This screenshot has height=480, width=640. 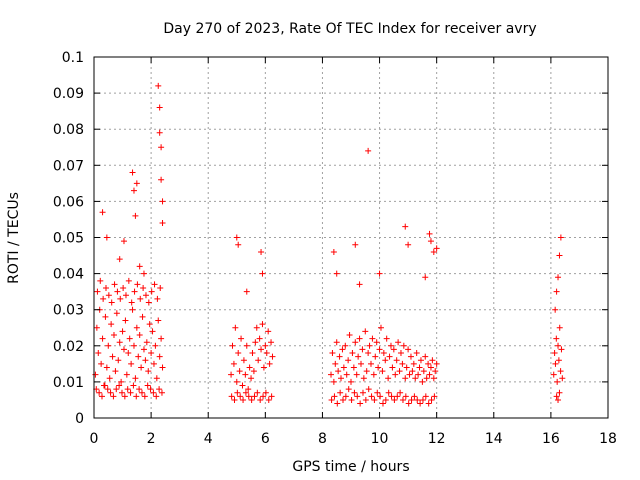 I want to click on x-tick-label: 14, so click(x=494, y=439).